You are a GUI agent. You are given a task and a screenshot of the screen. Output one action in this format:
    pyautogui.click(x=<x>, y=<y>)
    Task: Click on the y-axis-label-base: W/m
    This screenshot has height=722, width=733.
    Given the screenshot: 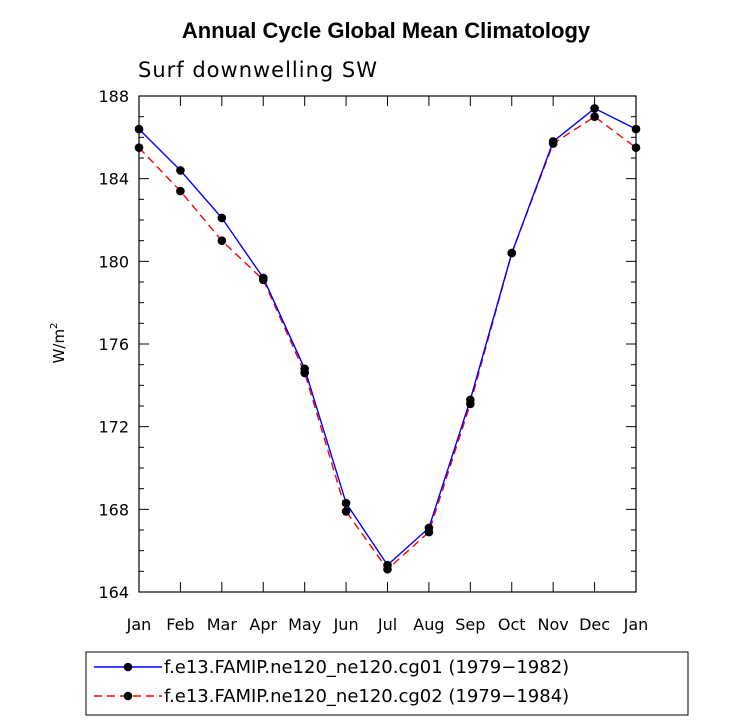 What is the action you would take?
    pyautogui.click(x=59, y=346)
    